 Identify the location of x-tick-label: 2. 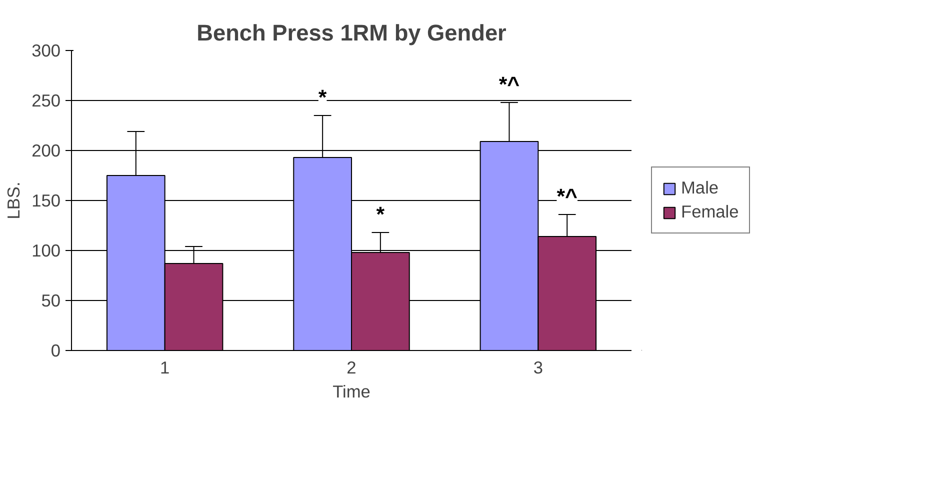
(351, 368).